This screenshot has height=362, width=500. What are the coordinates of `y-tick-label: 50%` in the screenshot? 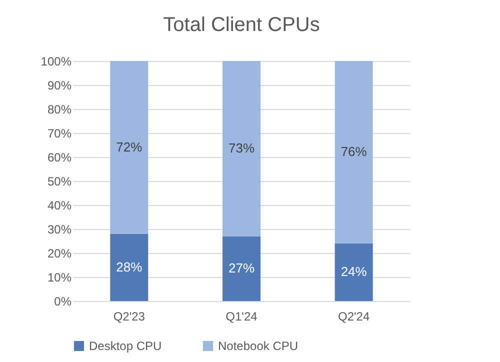 It's located at (59, 181).